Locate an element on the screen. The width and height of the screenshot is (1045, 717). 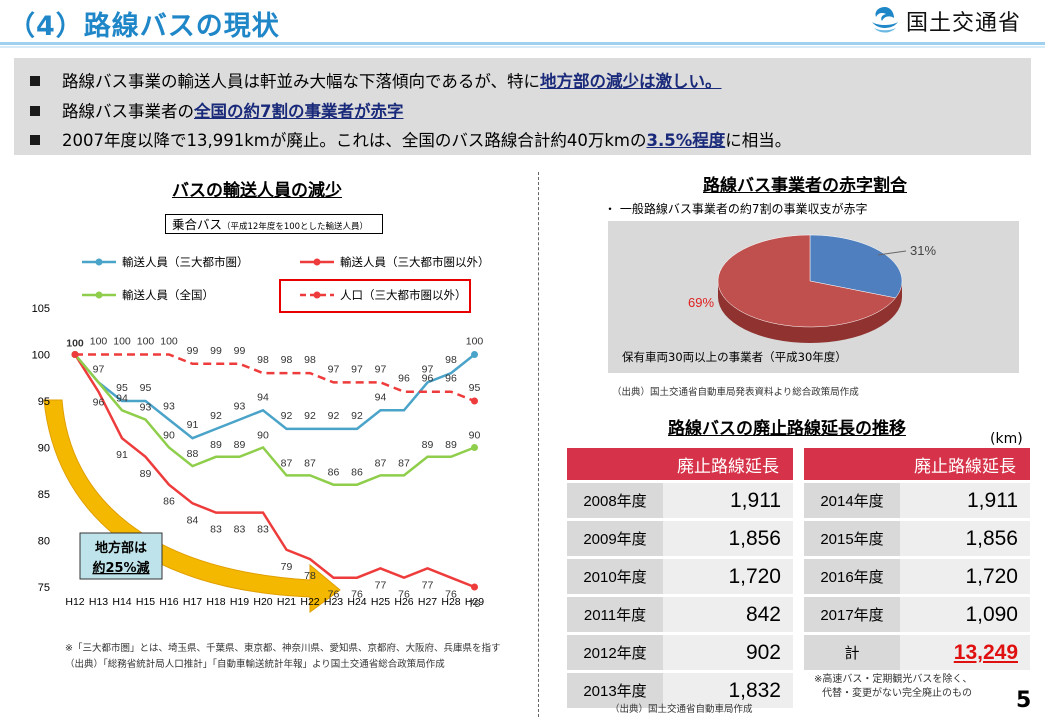
pie-side is located at coordinates (810, 312).